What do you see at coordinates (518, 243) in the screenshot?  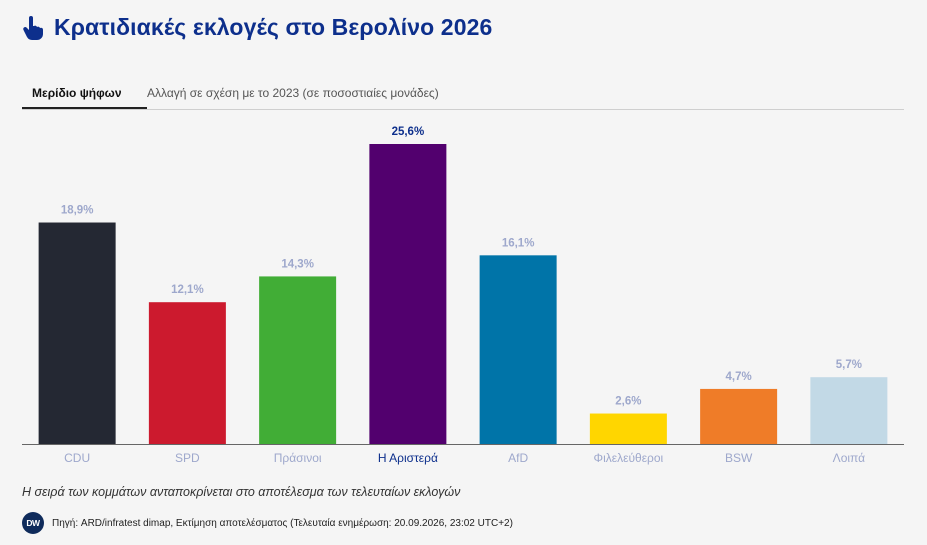 I see `value-label-4: 16,1%` at bounding box center [518, 243].